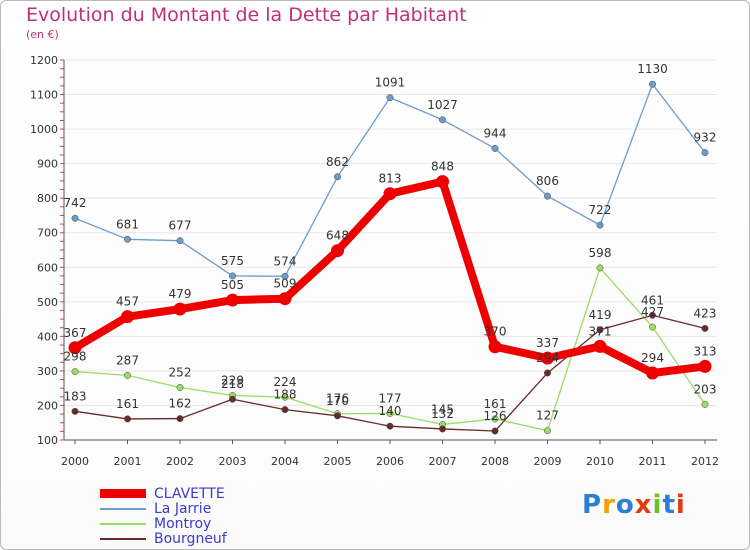 Image resolution: width=750 pixels, height=550 pixels. I want to click on data-label: 423, so click(705, 313).